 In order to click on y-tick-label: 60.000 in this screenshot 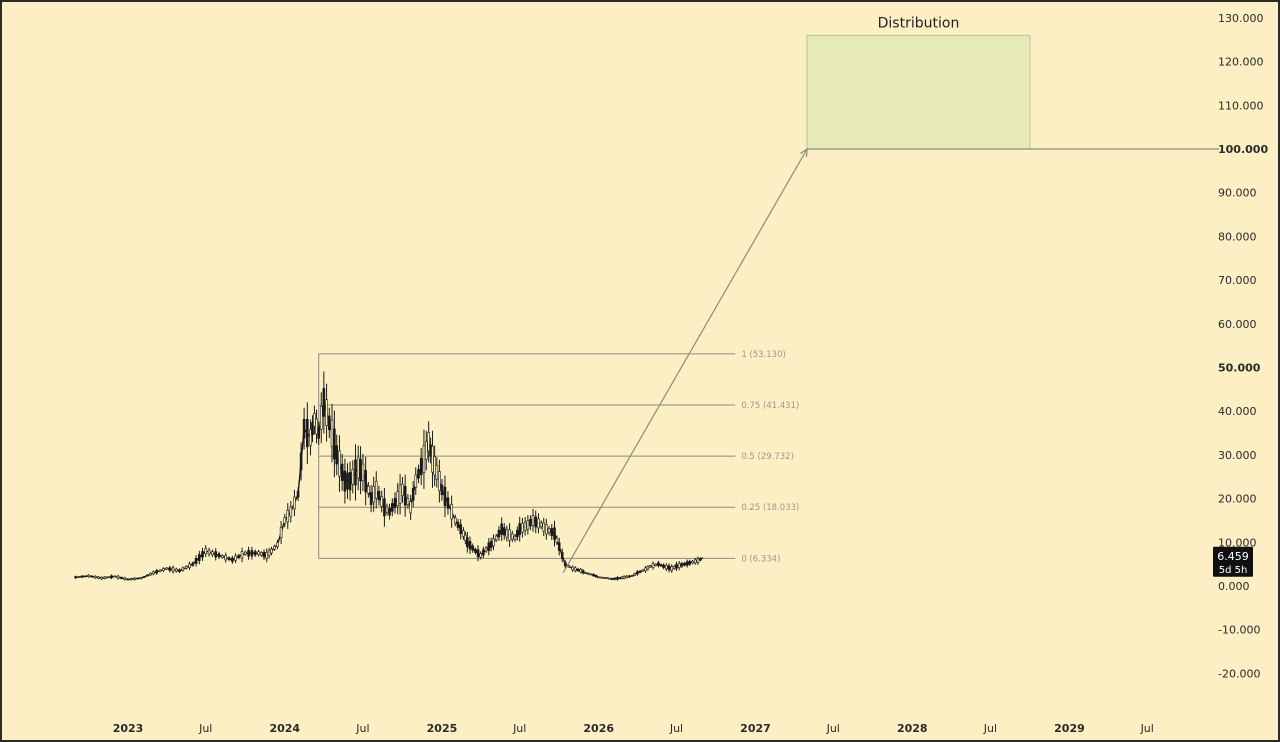, I will do `click(1237, 324)`.